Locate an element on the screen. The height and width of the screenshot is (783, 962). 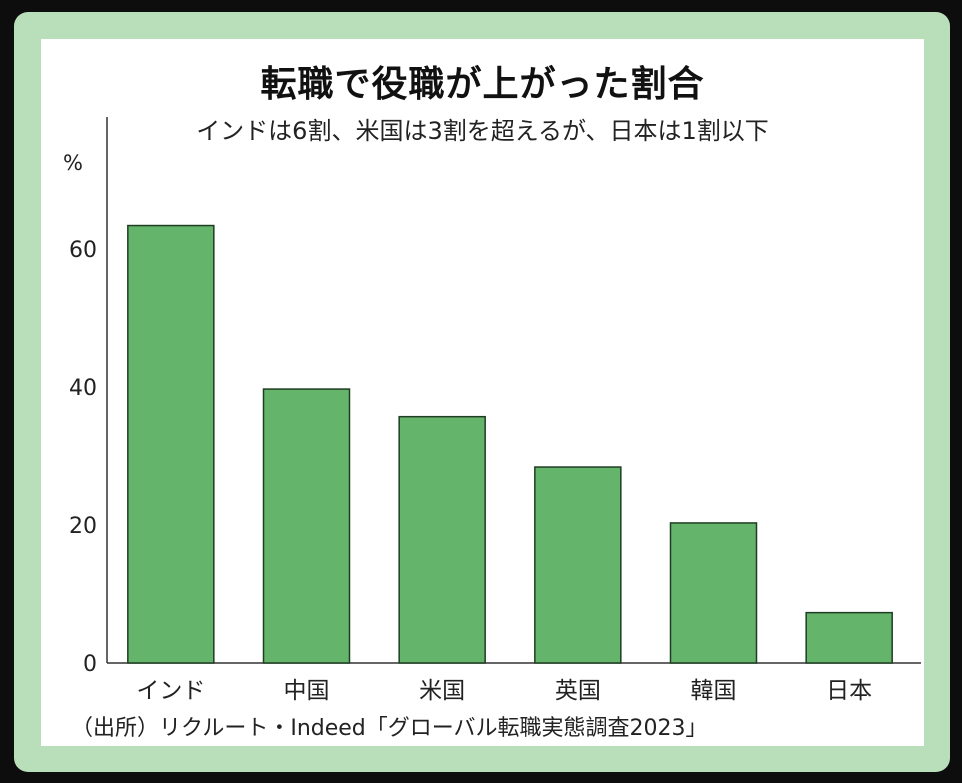
y-tick-label: 0 is located at coordinates (90, 664).